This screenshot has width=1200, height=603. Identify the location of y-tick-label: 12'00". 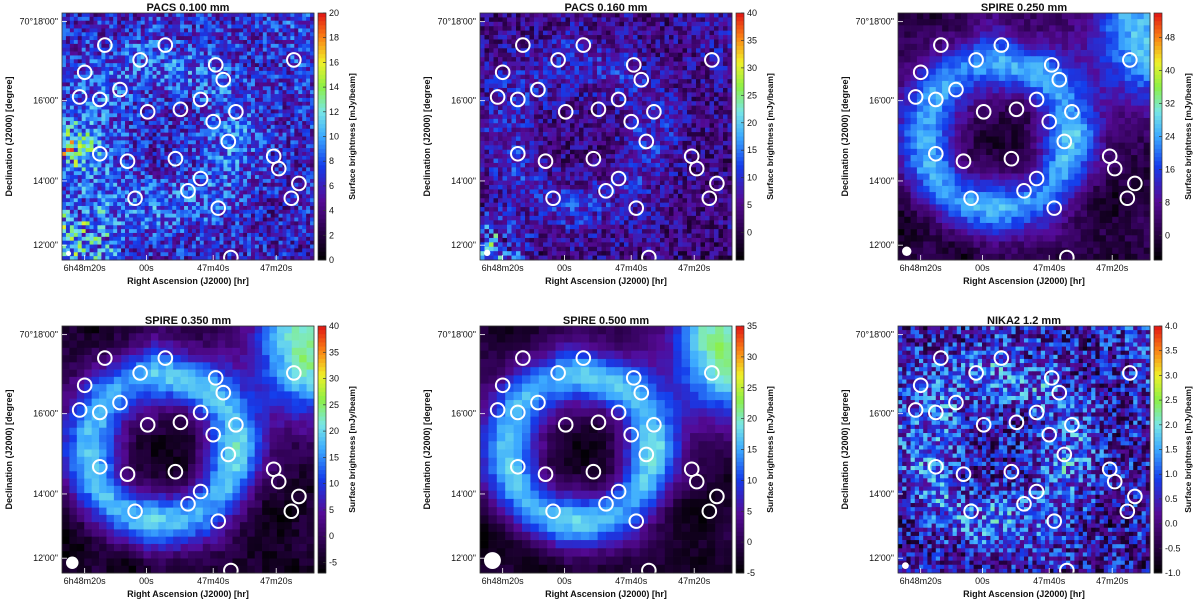
(45, 245).